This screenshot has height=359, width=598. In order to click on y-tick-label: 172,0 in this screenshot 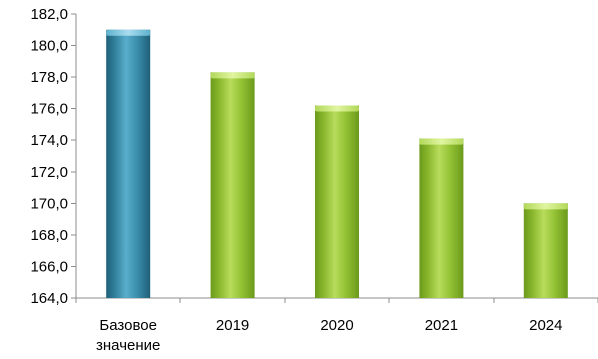, I will do `click(49, 172)`.